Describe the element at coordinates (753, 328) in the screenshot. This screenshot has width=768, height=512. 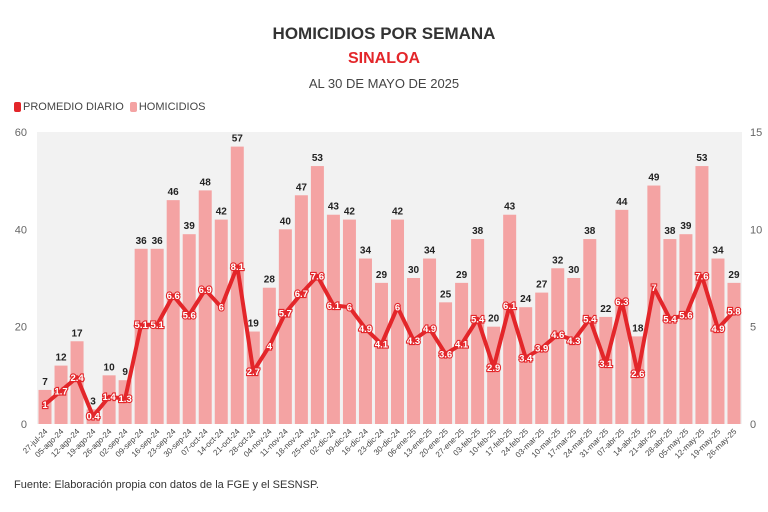
I see `y-right-tick-label: 5` at that location.